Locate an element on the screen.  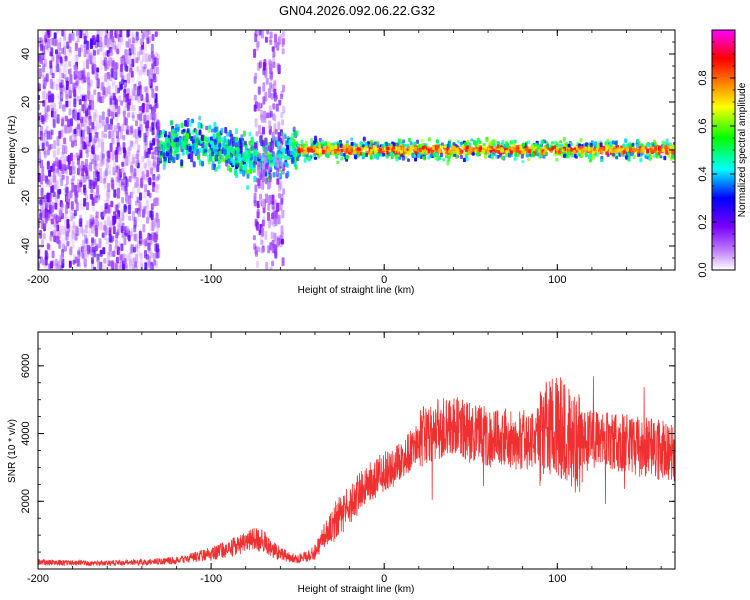
colorbar-axes: 0.00.20.40.60.8 is located at coordinates (716, 159).